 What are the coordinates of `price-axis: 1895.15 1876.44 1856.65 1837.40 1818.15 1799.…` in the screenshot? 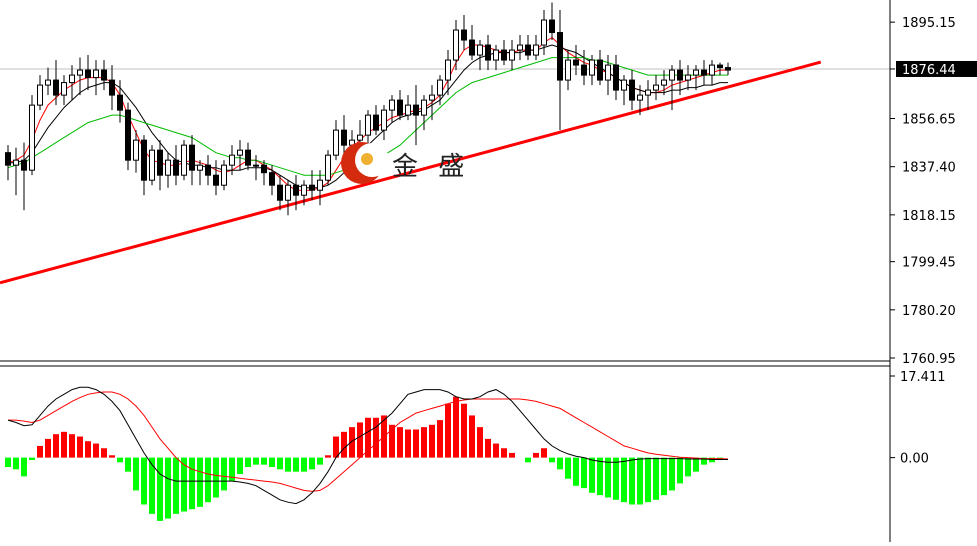 It's located at (933, 271).